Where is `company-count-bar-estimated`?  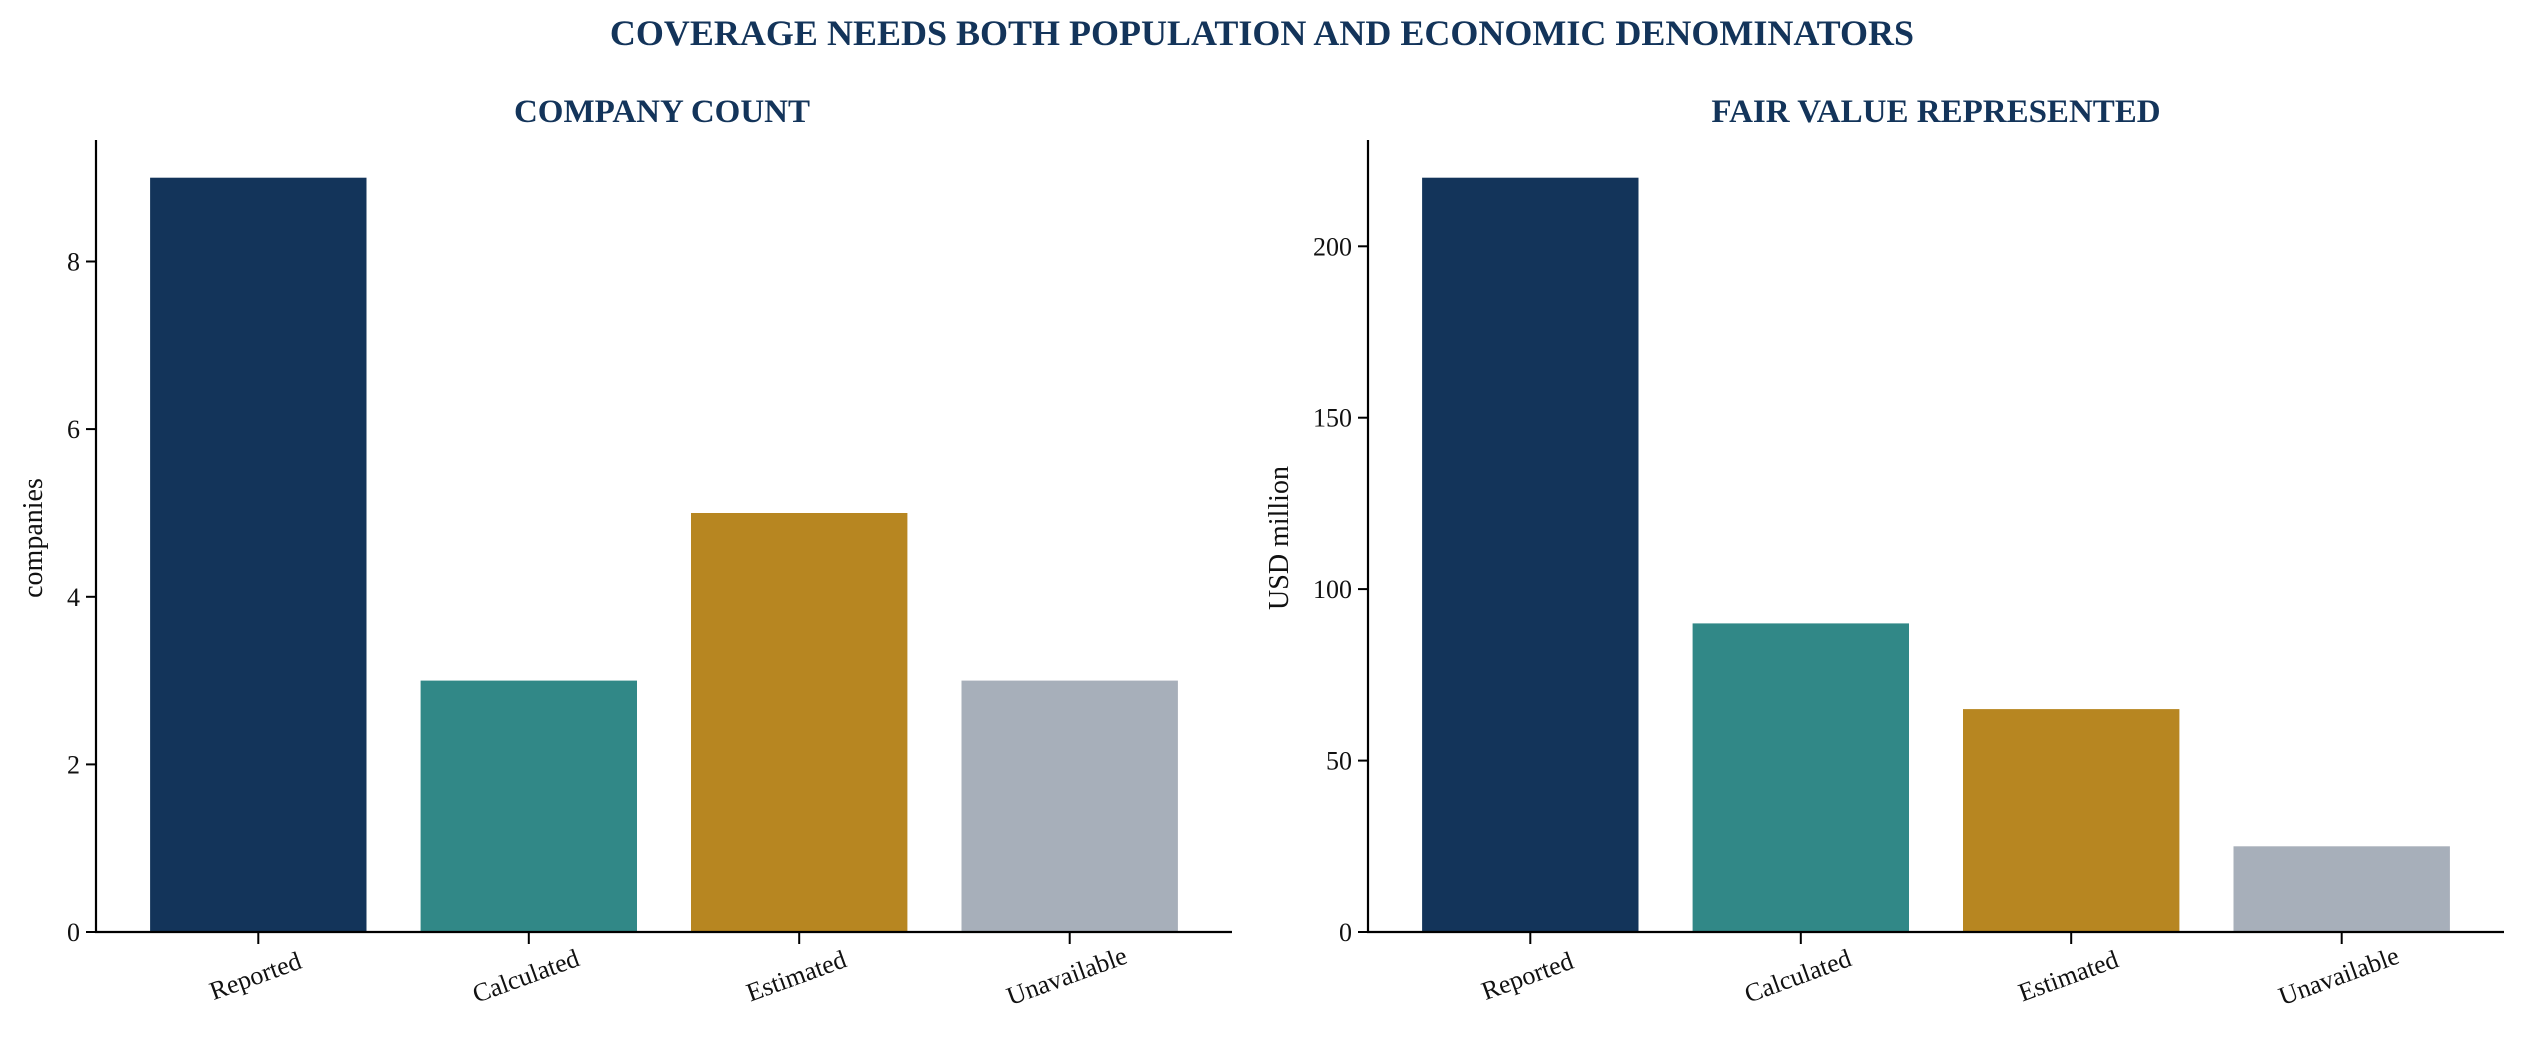
company-count-bar-estimated is located at coordinates (799, 722).